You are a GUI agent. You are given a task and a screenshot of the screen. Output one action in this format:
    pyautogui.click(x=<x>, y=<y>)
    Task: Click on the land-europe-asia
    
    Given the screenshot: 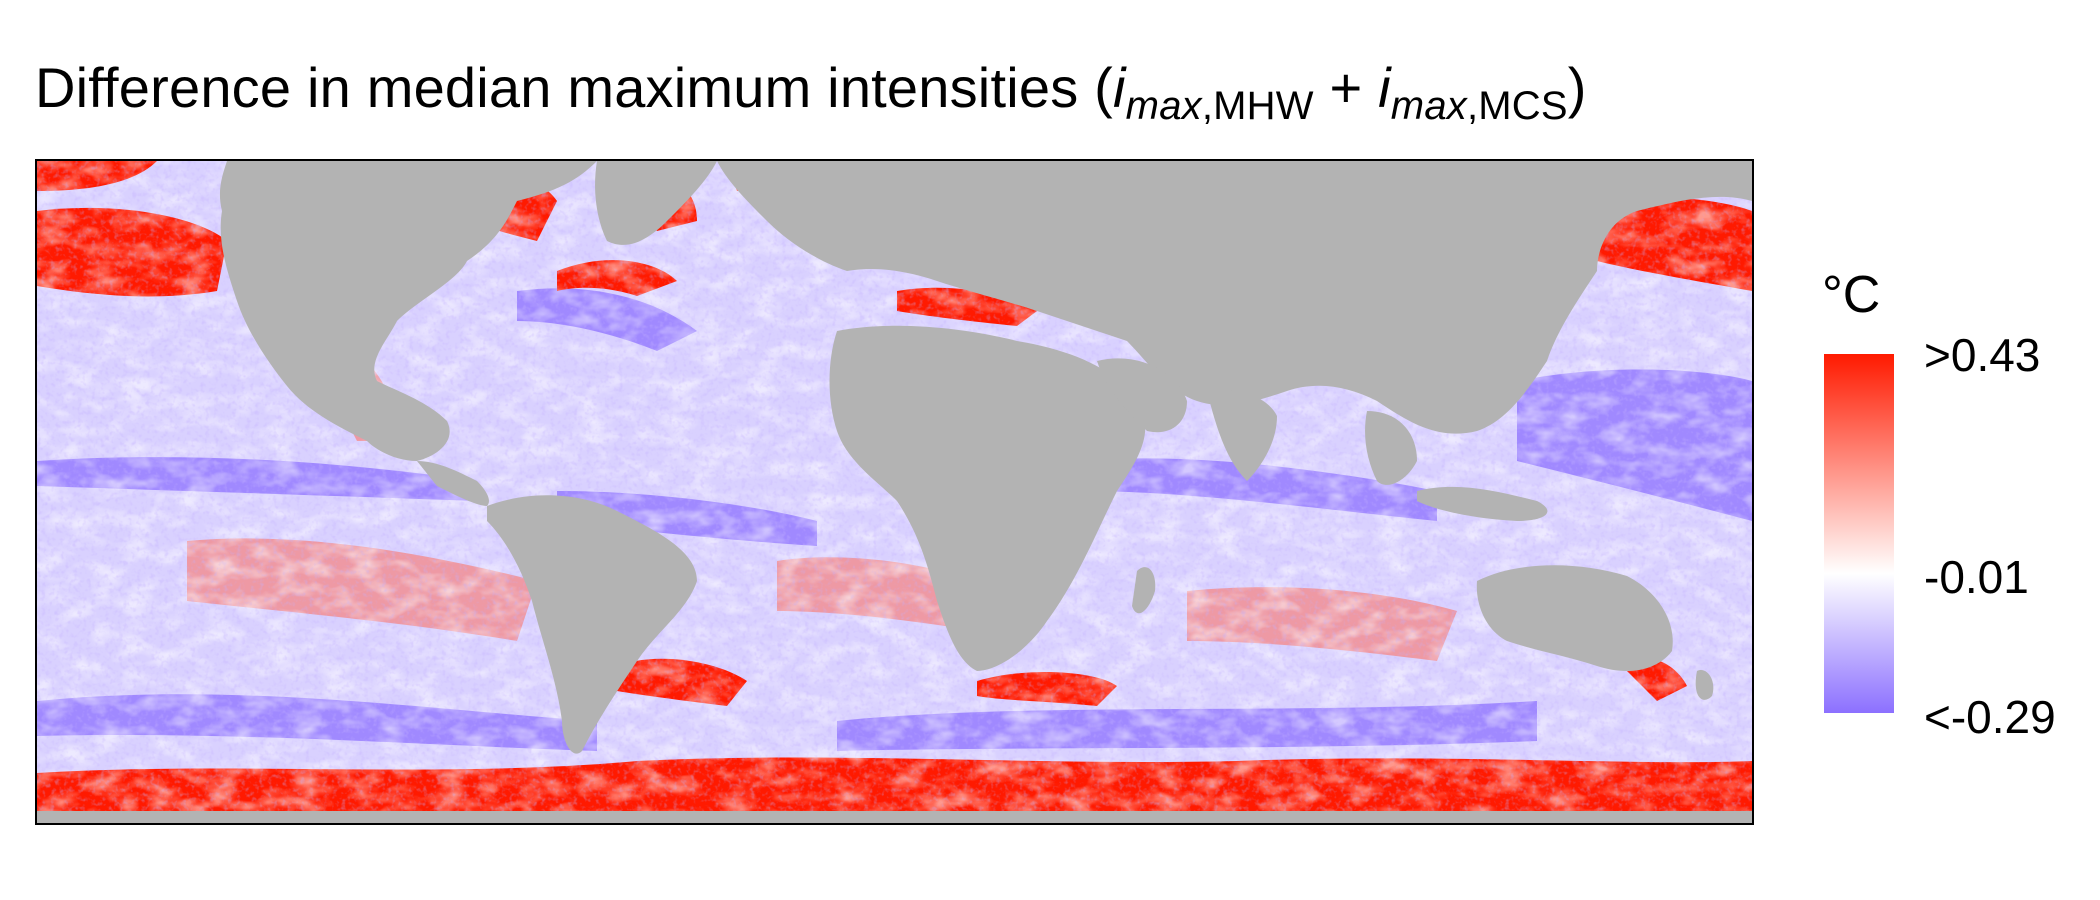 What is the action you would take?
    pyautogui.click(x=1234, y=297)
    